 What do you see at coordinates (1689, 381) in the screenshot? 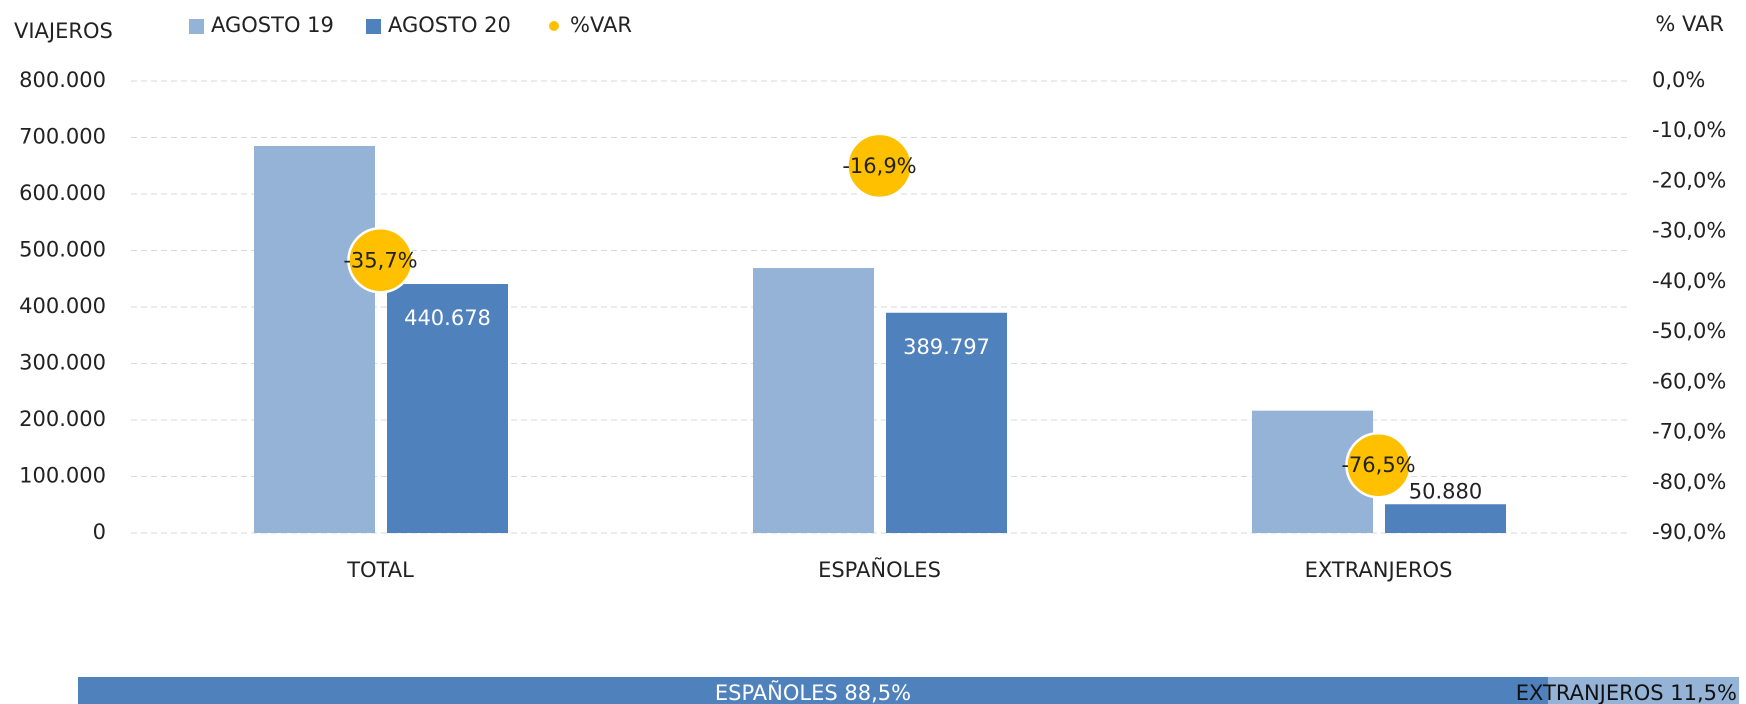
I see `y2-tick-label: -60,0%` at bounding box center [1689, 381].